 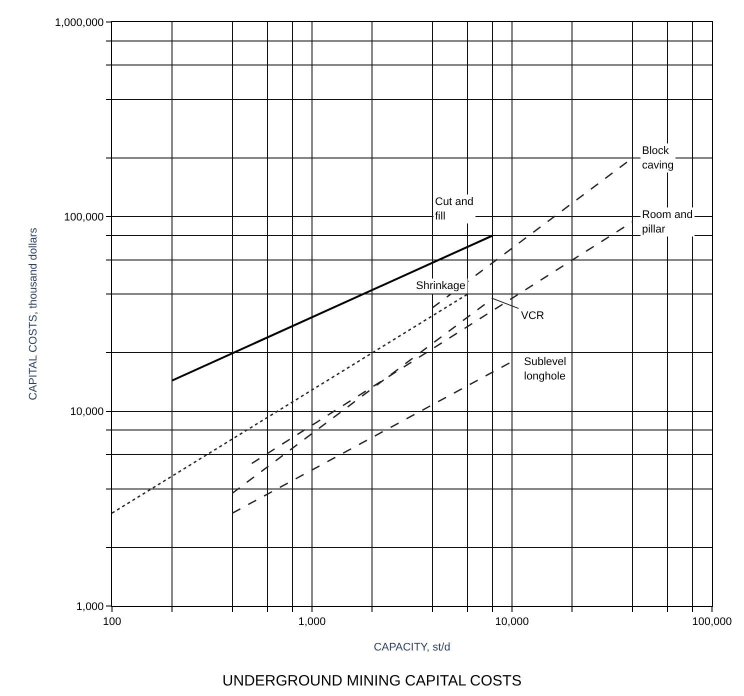 What do you see at coordinates (441, 286) in the screenshot?
I see `series-label: Shrinkage` at bounding box center [441, 286].